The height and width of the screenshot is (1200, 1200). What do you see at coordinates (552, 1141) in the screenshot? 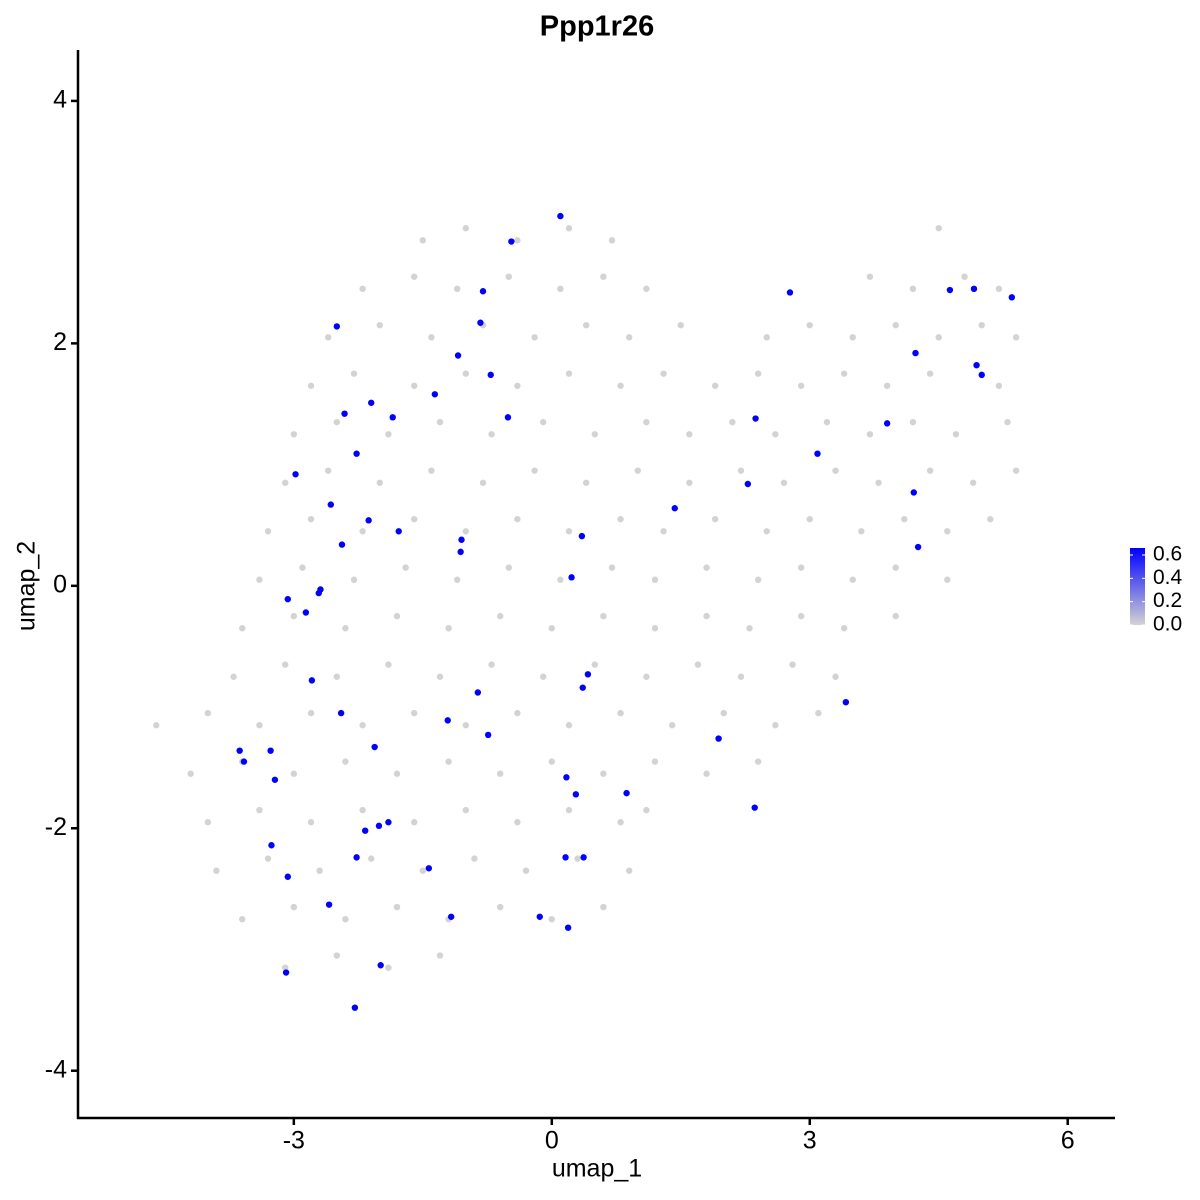
I see `x-tick-label: 0` at bounding box center [552, 1141].